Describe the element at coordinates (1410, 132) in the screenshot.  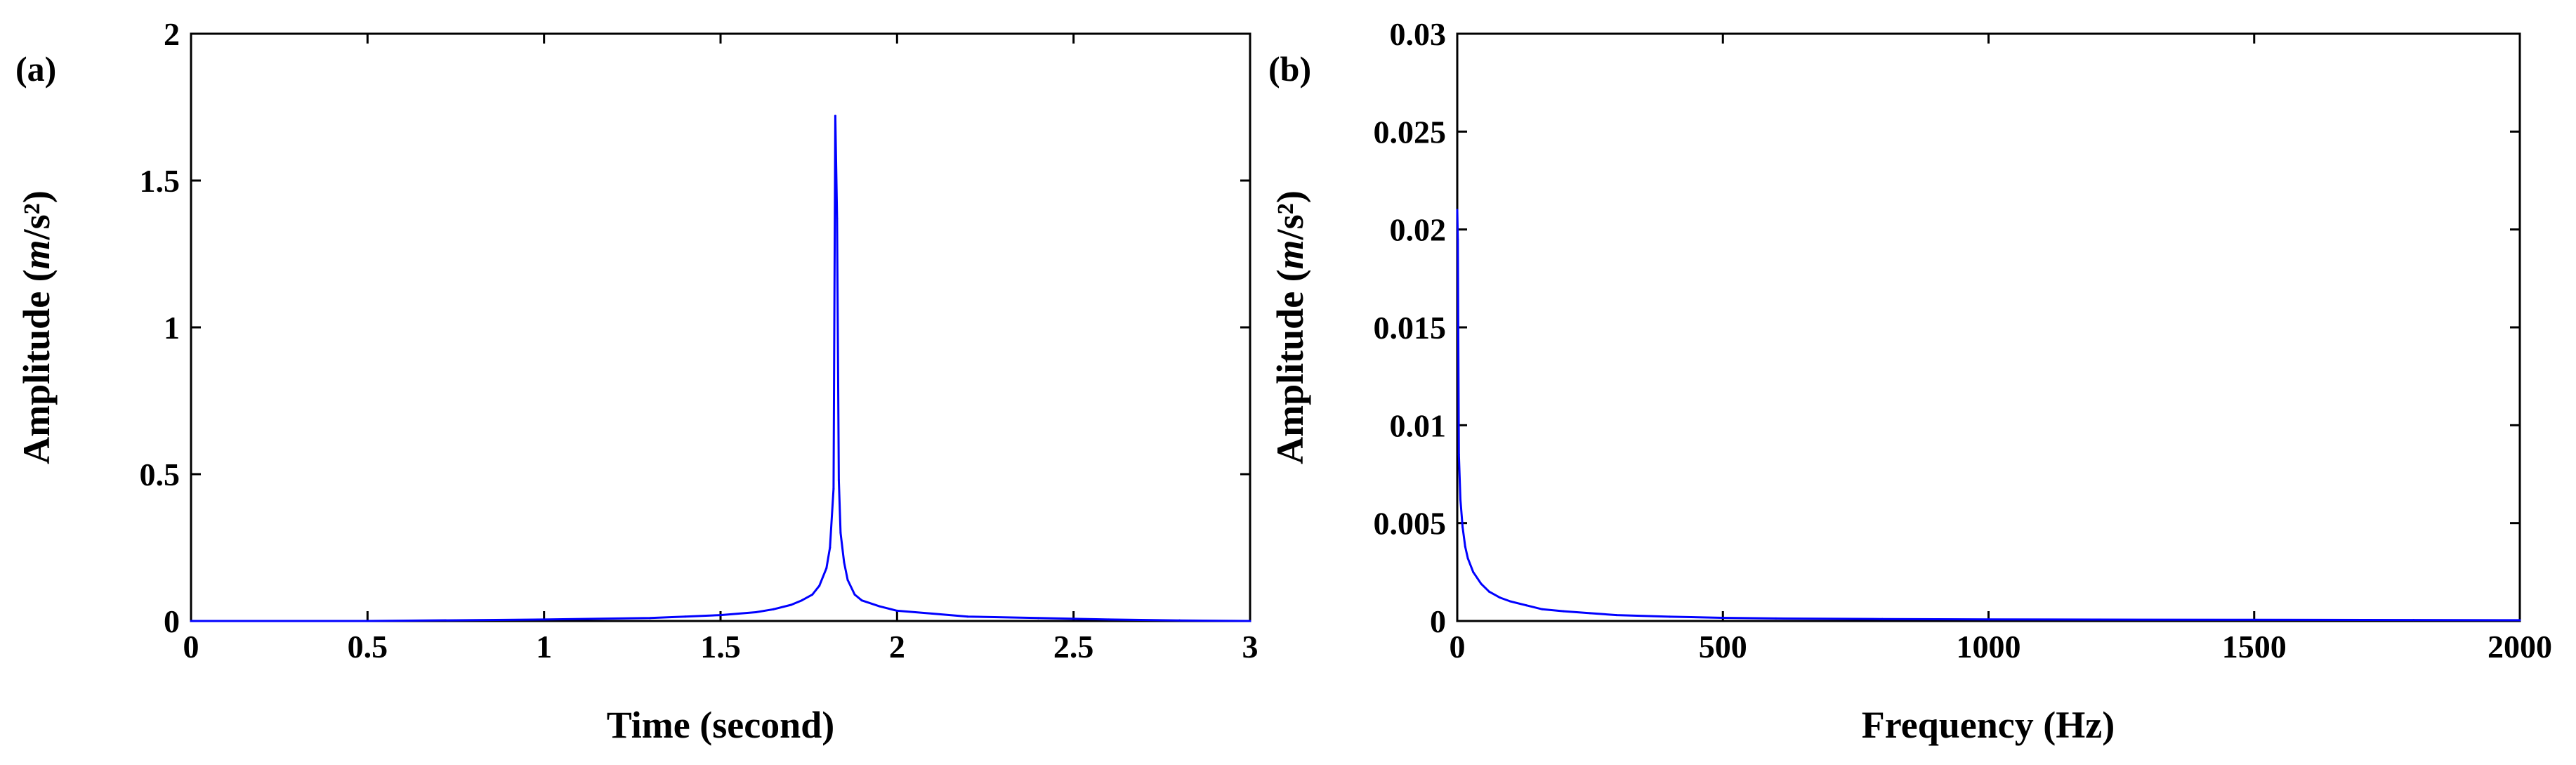
I see `y-tick-label-b: 0.025` at that location.